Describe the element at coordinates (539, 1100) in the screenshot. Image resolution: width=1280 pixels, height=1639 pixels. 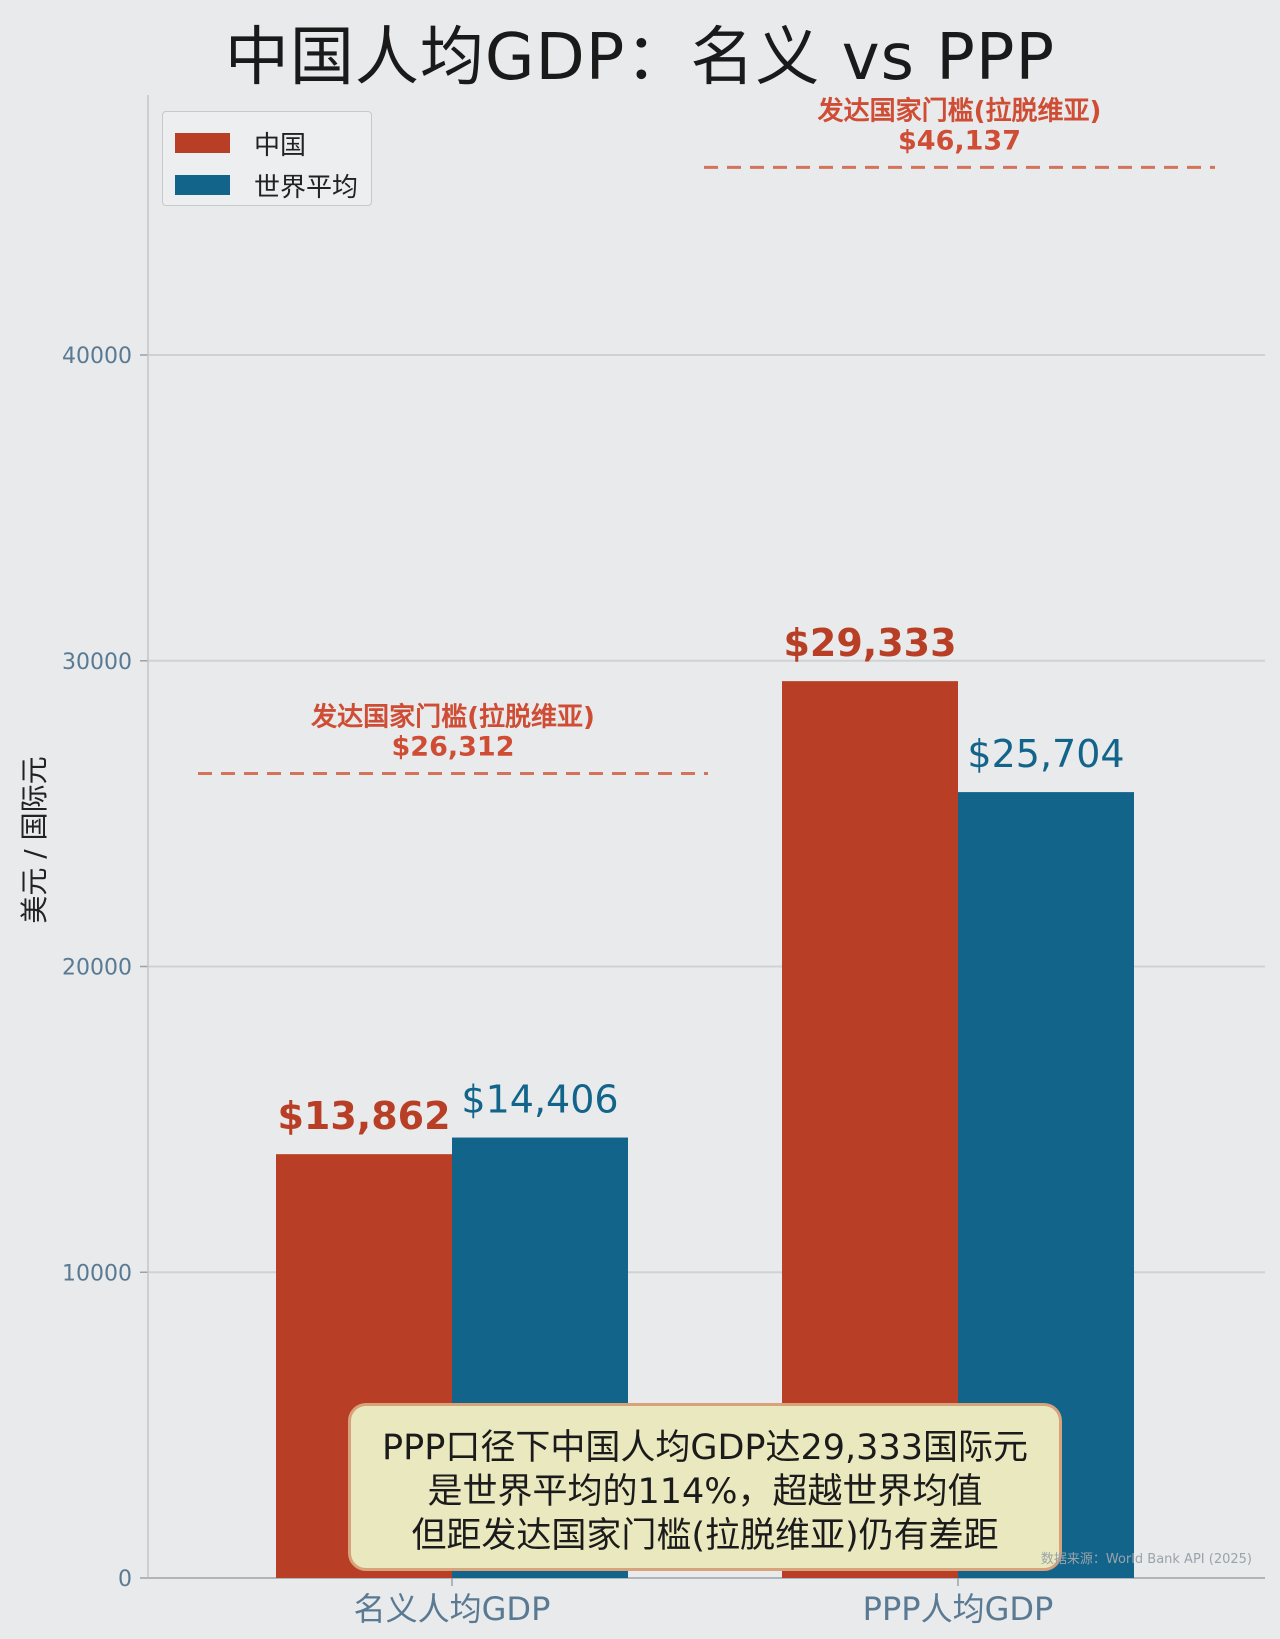
I see `data-label-world: $14,406` at that location.